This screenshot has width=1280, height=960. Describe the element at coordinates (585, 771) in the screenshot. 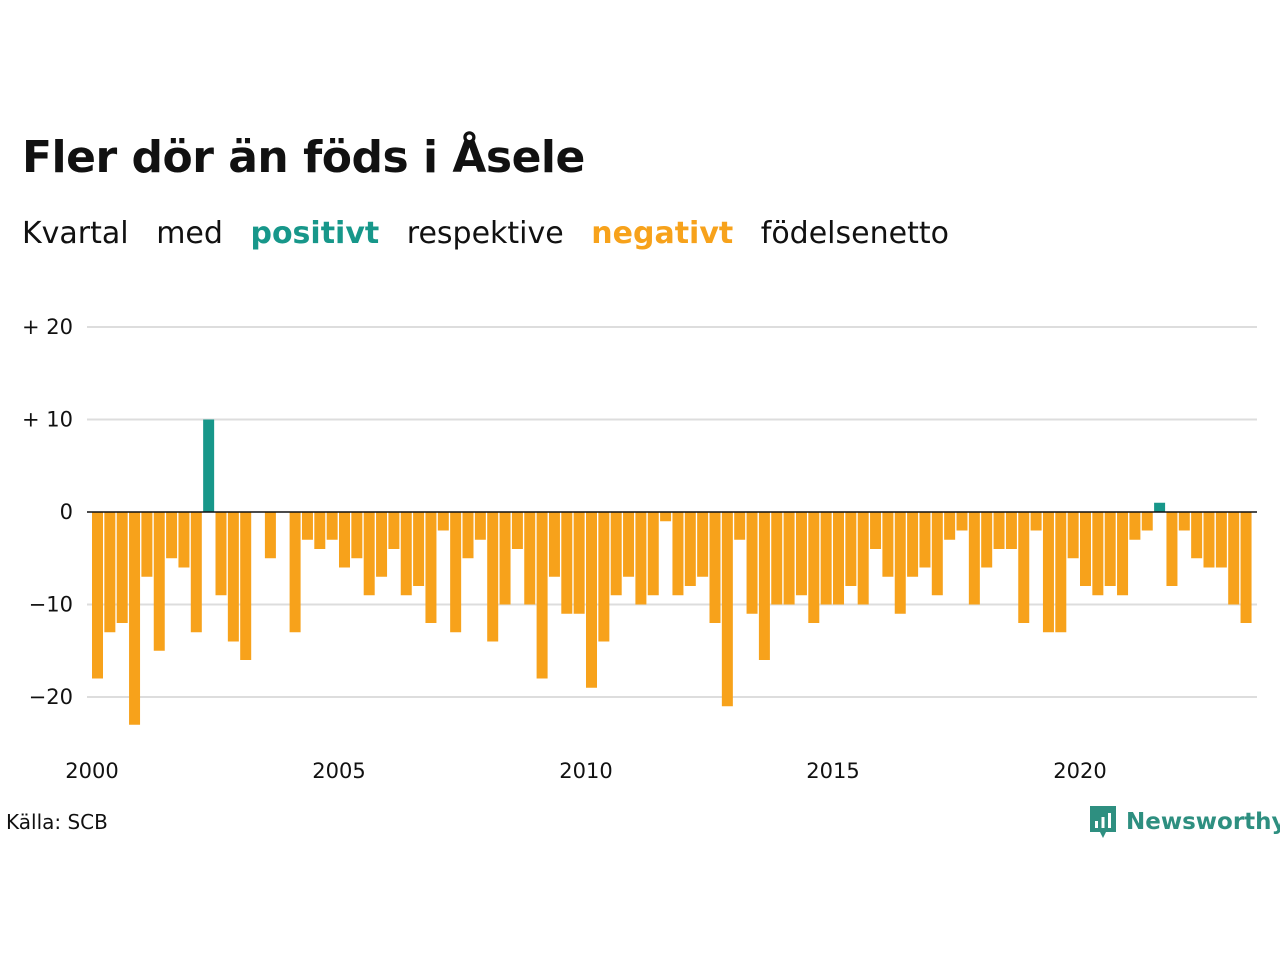

I see `x-tick-label: 2010` at that location.